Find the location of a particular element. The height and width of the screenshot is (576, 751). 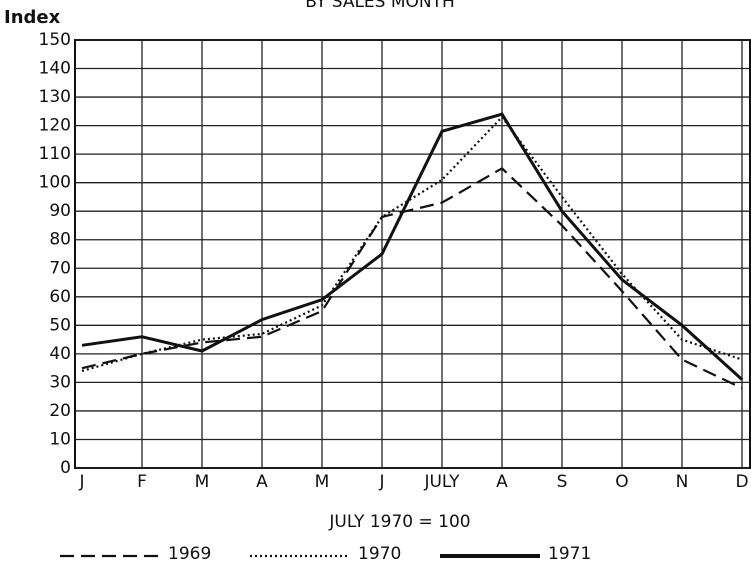

y-tick-label: 50 is located at coordinates (60, 325).